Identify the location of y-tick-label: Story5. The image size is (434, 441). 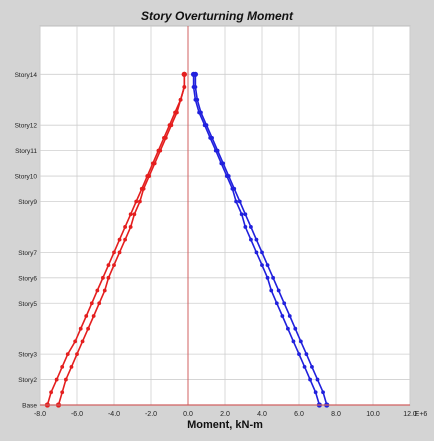
(27, 304).